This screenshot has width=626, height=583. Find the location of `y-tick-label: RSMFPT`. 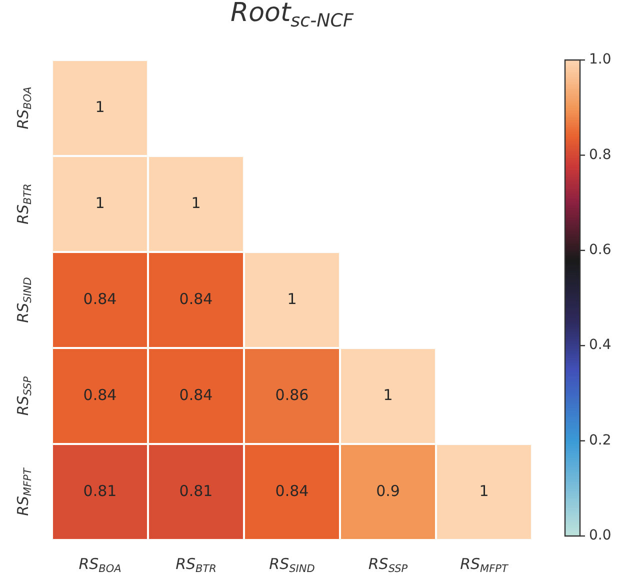

y-tick-label: RSMFPT is located at coordinates (24, 491).